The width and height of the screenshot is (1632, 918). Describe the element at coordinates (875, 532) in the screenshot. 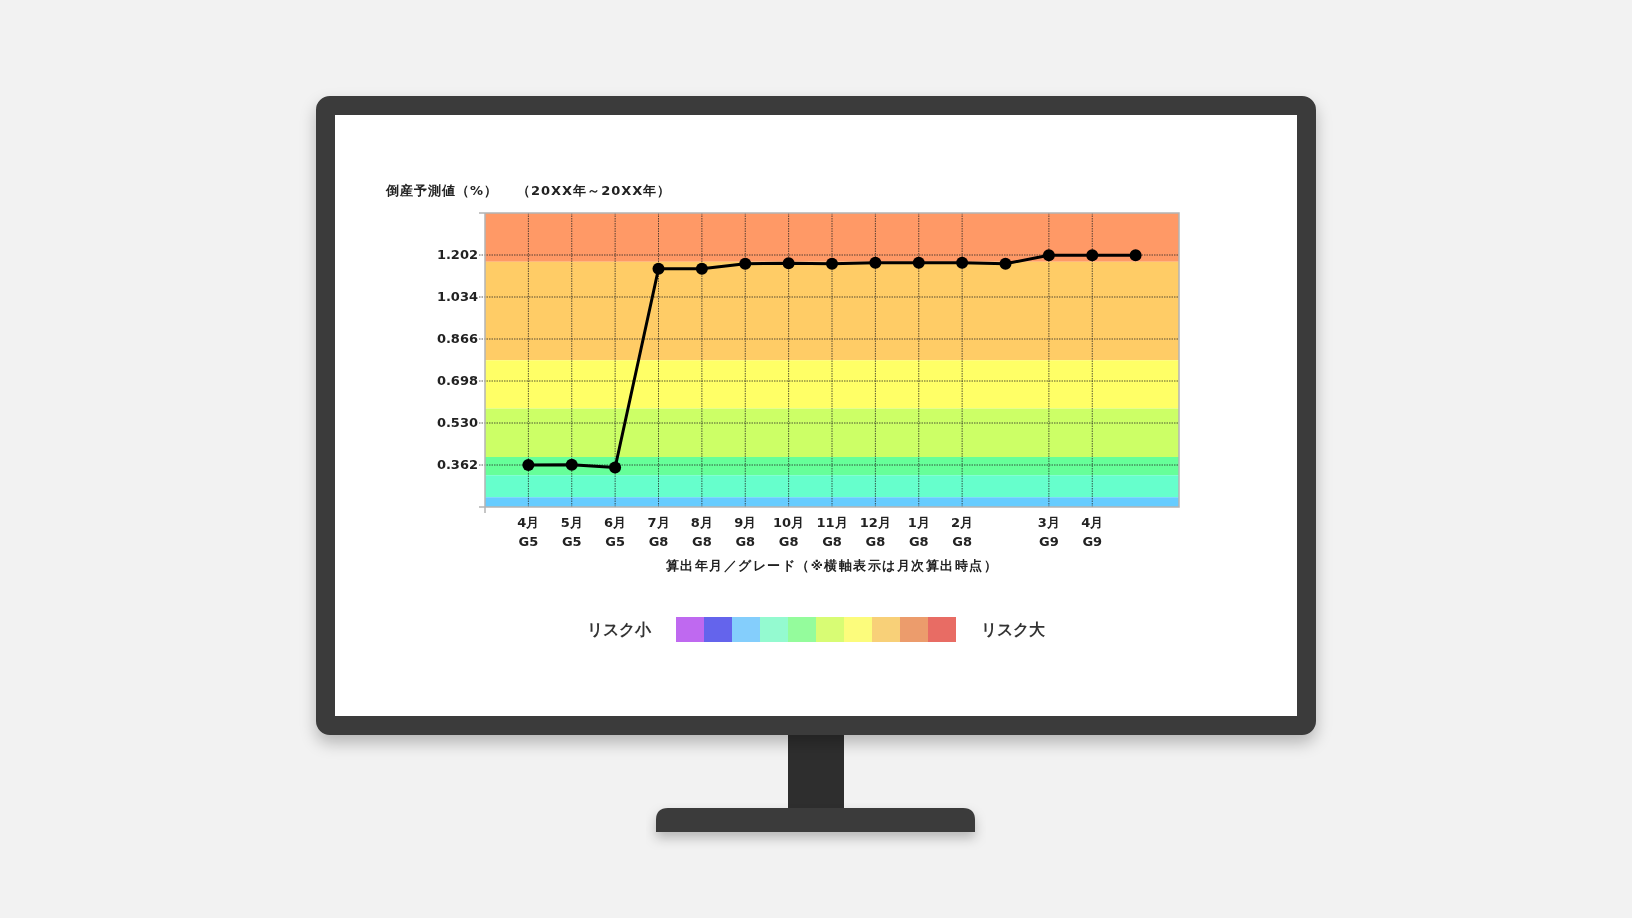

I see `x-tick-label: 12月 G8` at that location.